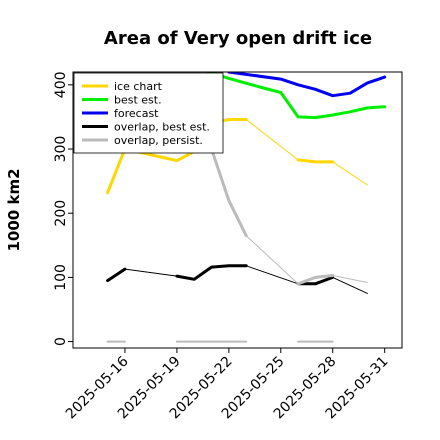 This screenshot has height=440, width=440. What do you see at coordinates (61, 341) in the screenshot?
I see `y-tick-label-0: 0` at bounding box center [61, 341].